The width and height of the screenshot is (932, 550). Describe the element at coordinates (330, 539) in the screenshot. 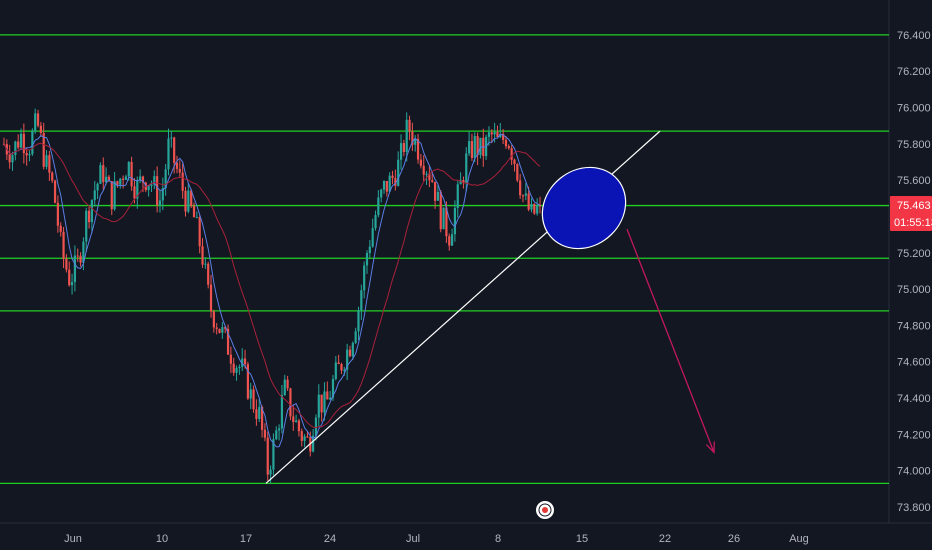

I see `time-tick-label: 24` at that location.